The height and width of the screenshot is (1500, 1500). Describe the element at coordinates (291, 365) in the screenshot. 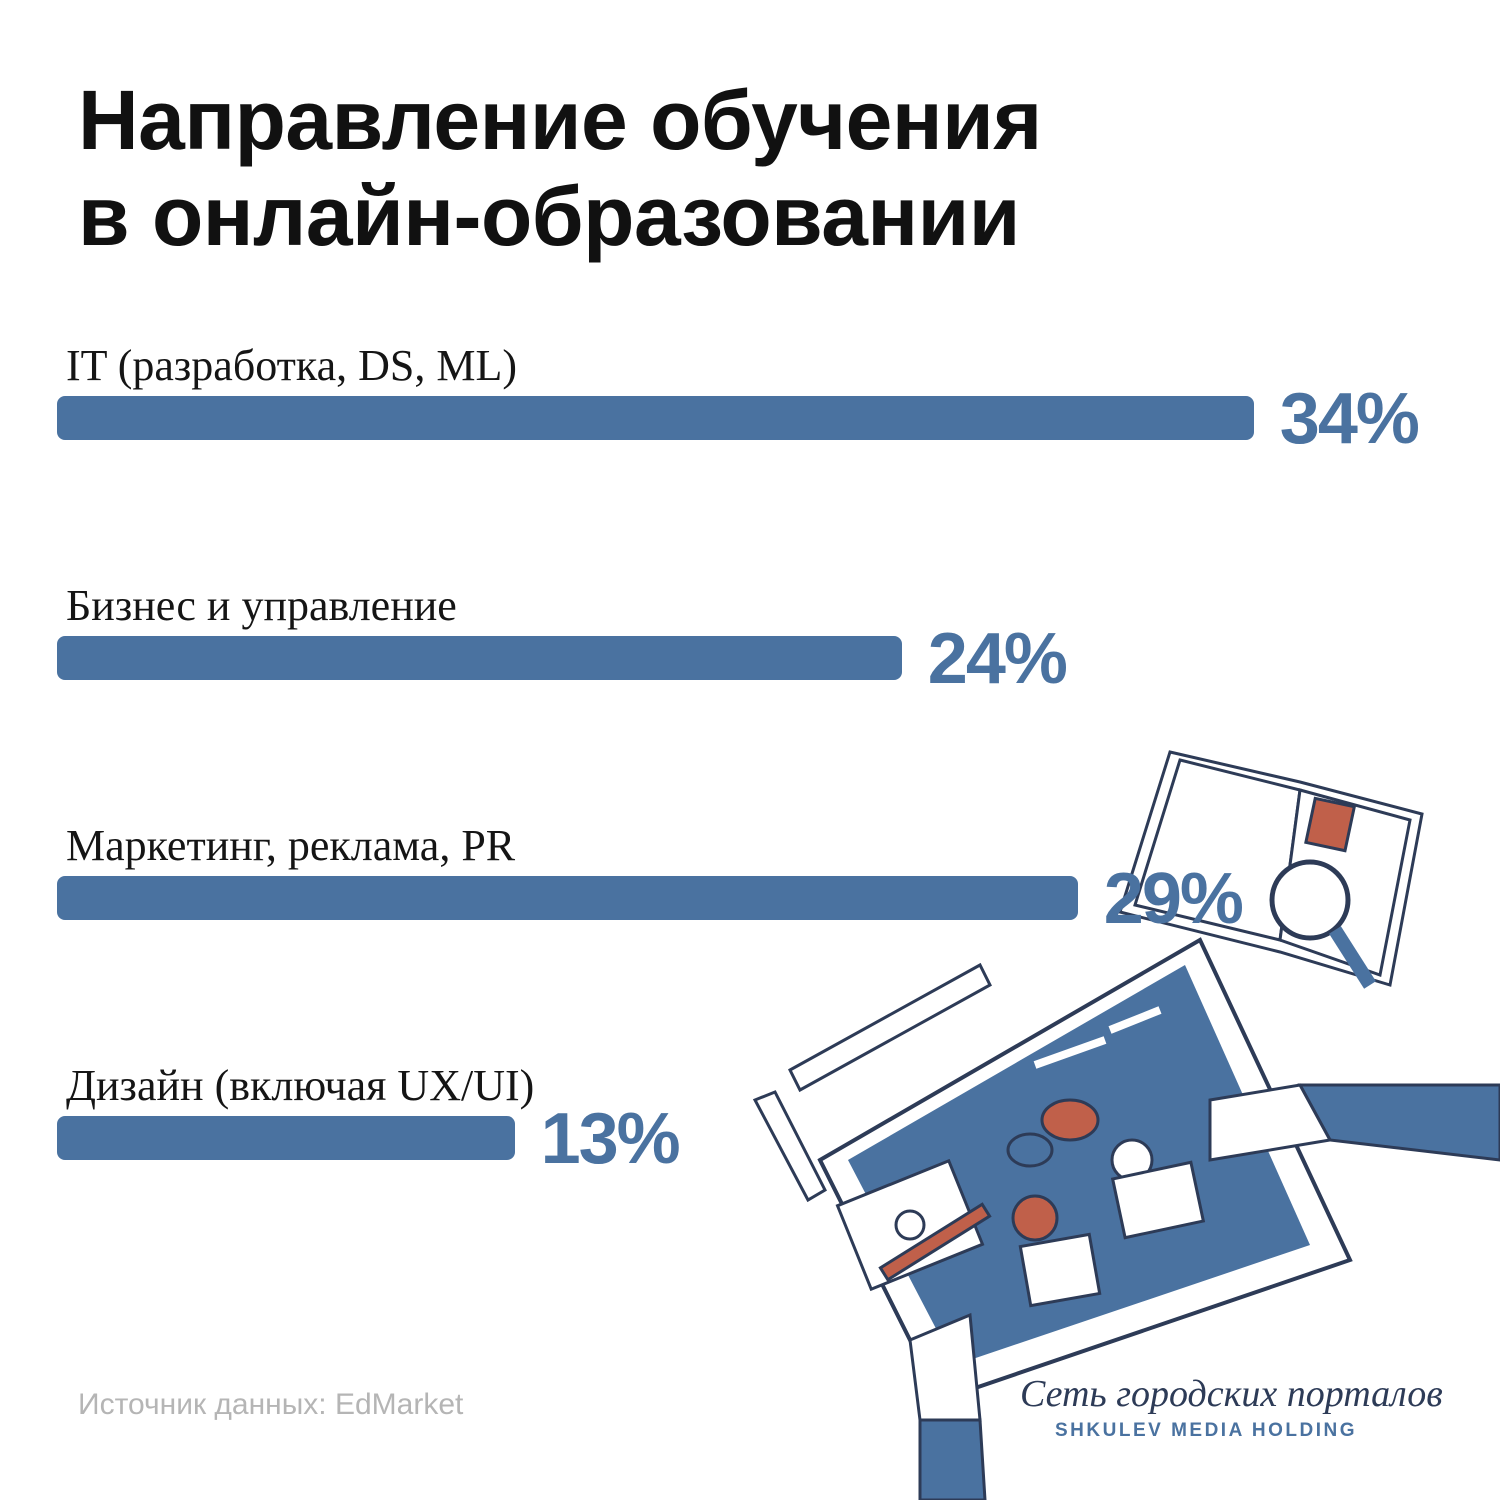

I see `category-label: IT (разработка, DS, ML)` at that location.